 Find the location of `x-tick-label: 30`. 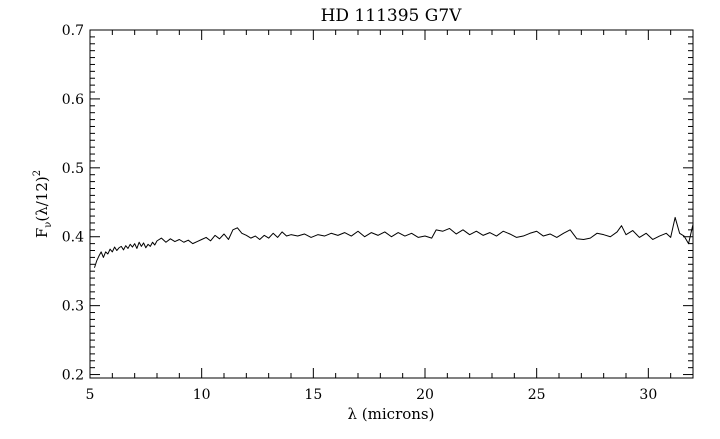

x-tick-label: 30 is located at coordinates (648, 395).